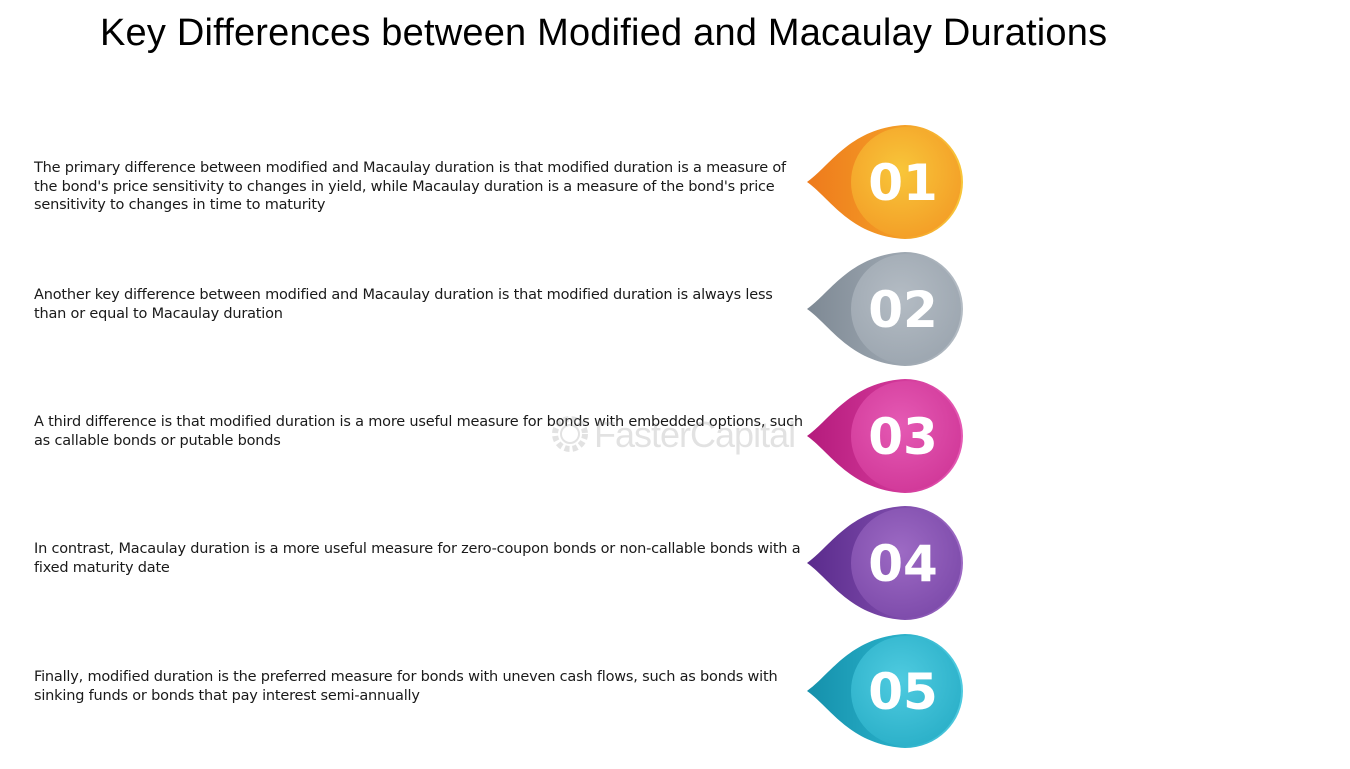  What do you see at coordinates (903, 310) in the screenshot?
I see `badge-number: 02` at bounding box center [903, 310].